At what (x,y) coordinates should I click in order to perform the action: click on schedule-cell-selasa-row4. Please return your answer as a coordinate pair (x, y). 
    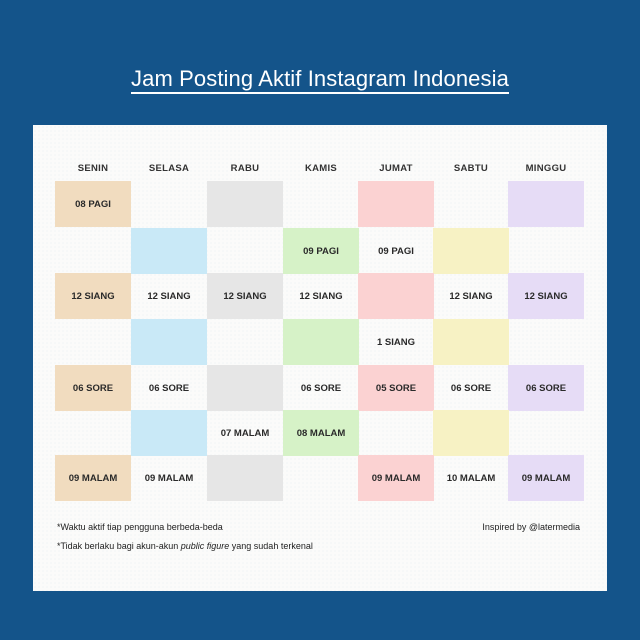
    Looking at the image, I should click on (169, 342).